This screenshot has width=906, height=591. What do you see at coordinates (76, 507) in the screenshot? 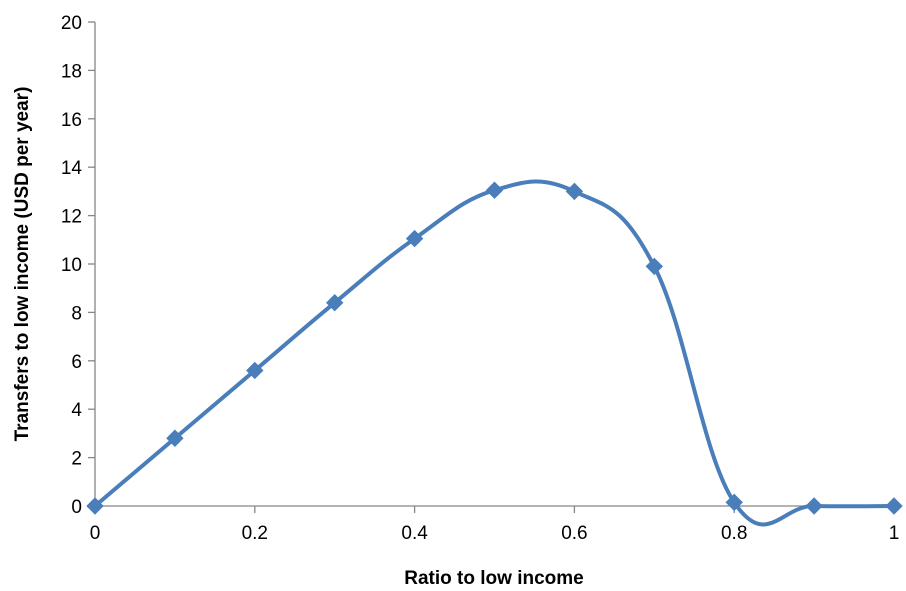
I see `y-tick-label: 0` at bounding box center [76, 507].